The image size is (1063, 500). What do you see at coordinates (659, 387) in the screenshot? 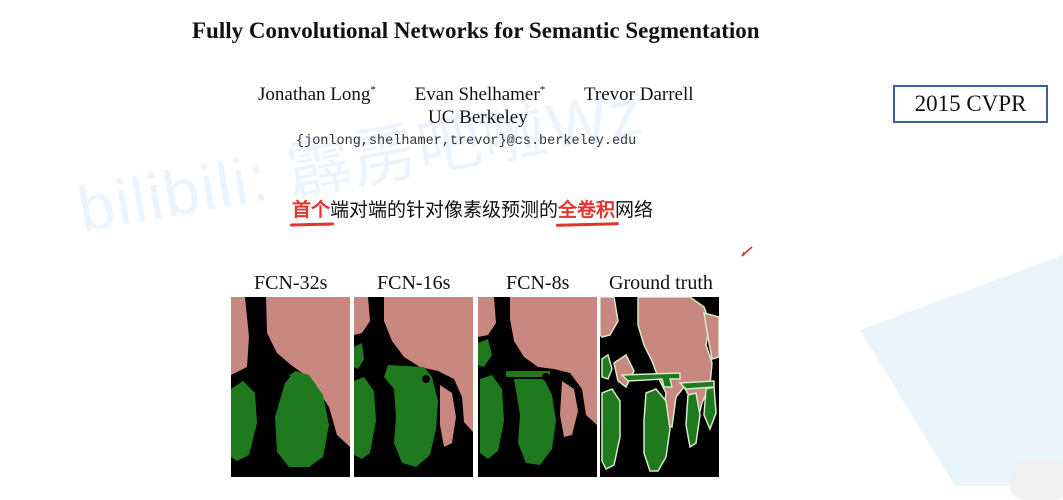
I see `segmentation-ground-truth` at bounding box center [659, 387].